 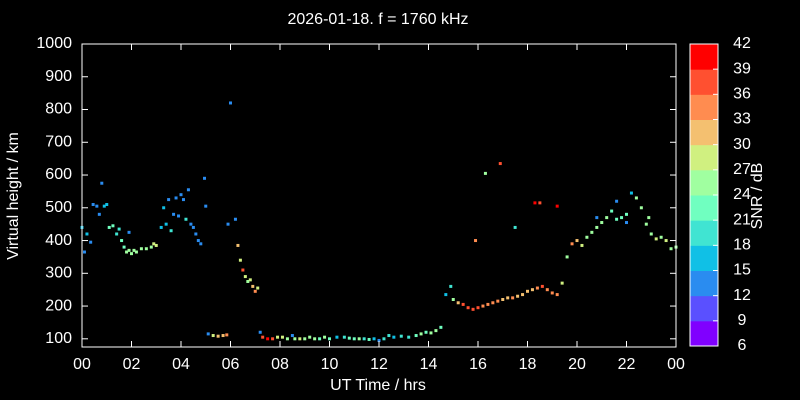 I want to click on x-tick-label: 14, so click(x=429, y=364).